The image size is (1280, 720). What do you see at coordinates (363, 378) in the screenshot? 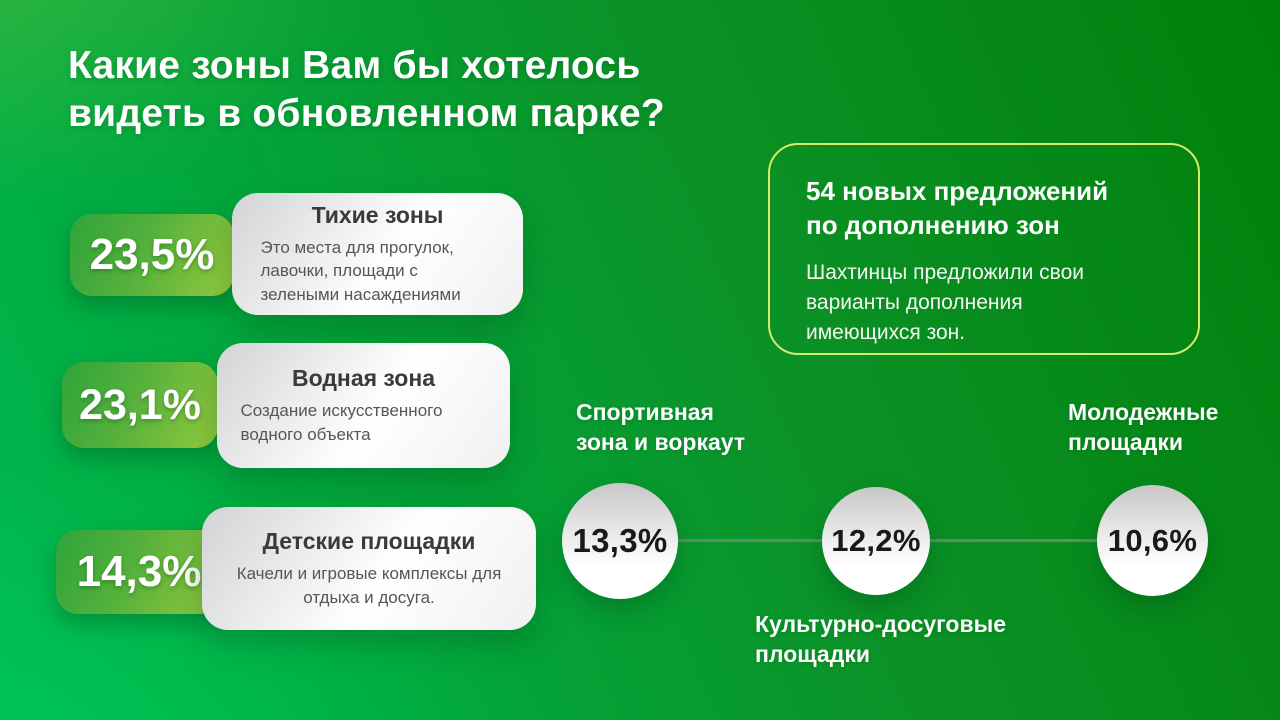
I see `zone-card-title: Водная зона` at bounding box center [363, 378].